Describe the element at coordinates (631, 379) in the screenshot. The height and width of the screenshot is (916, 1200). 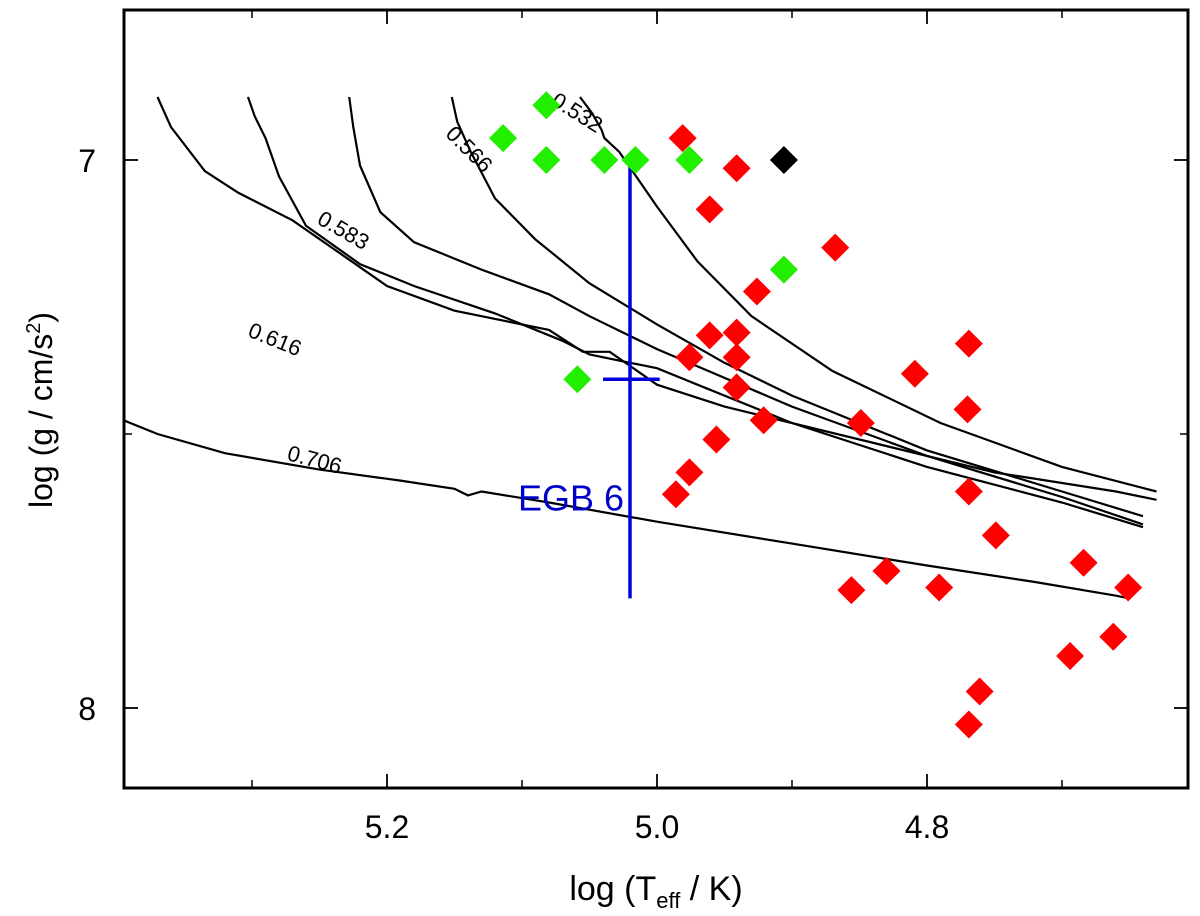
I see `error-bar` at that location.